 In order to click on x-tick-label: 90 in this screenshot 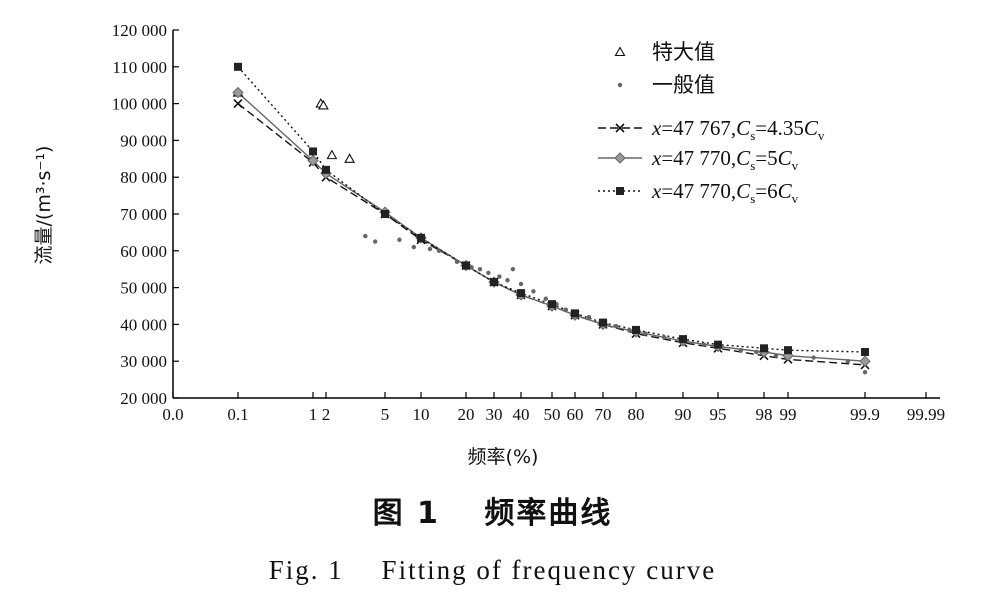, I will do `click(683, 414)`.